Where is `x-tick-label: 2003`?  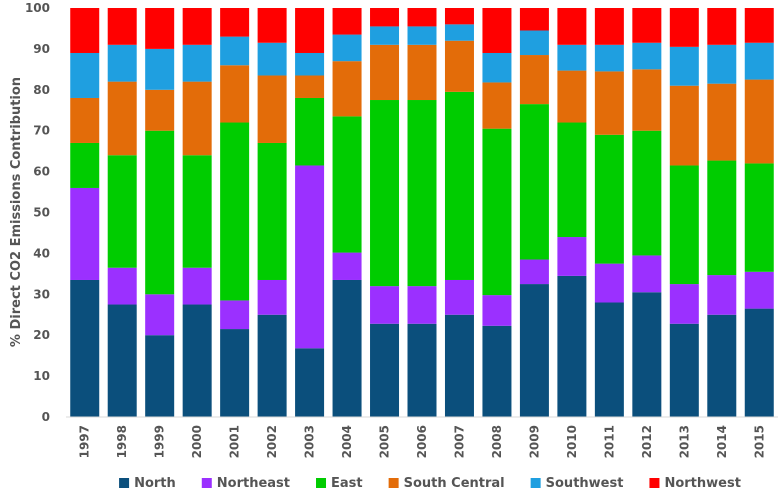 x-tick-label: 2003 is located at coordinates (310, 441).